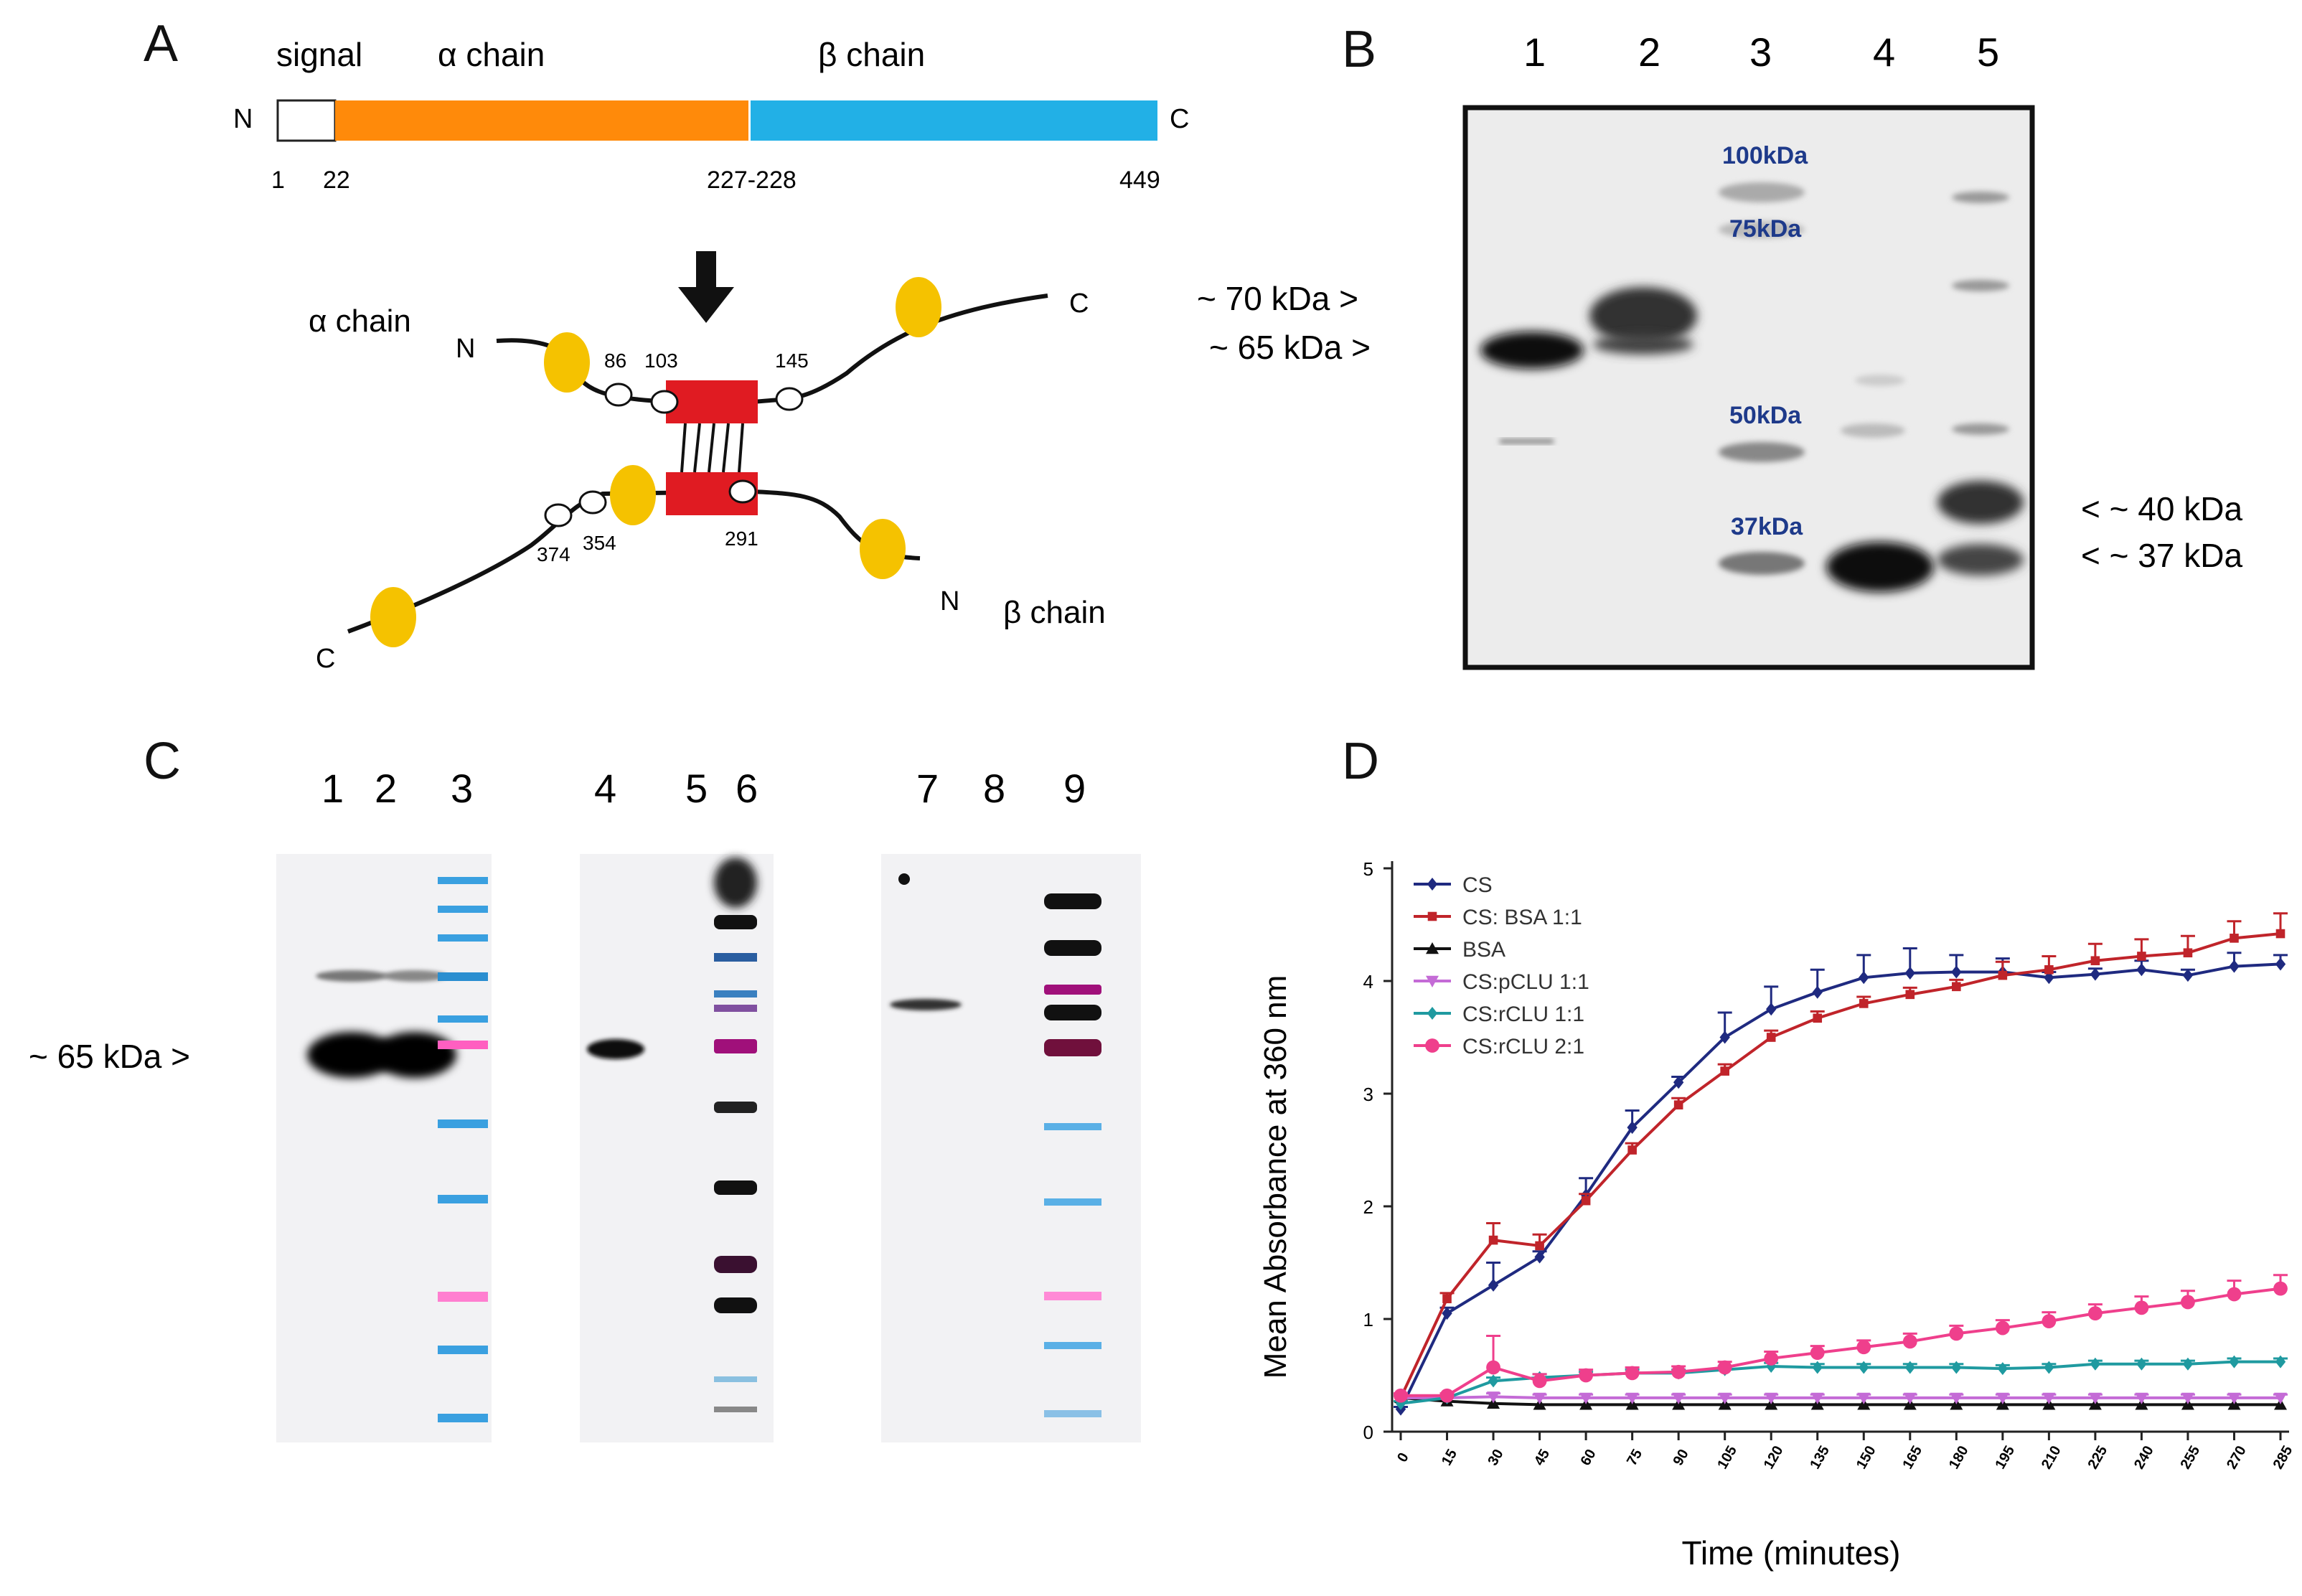 Image resolution: width=2302 pixels, height=1596 pixels. What do you see at coordinates (2005, 1457) in the screenshot?
I see `x-tick-label: 195` at bounding box center [2005, 1457].